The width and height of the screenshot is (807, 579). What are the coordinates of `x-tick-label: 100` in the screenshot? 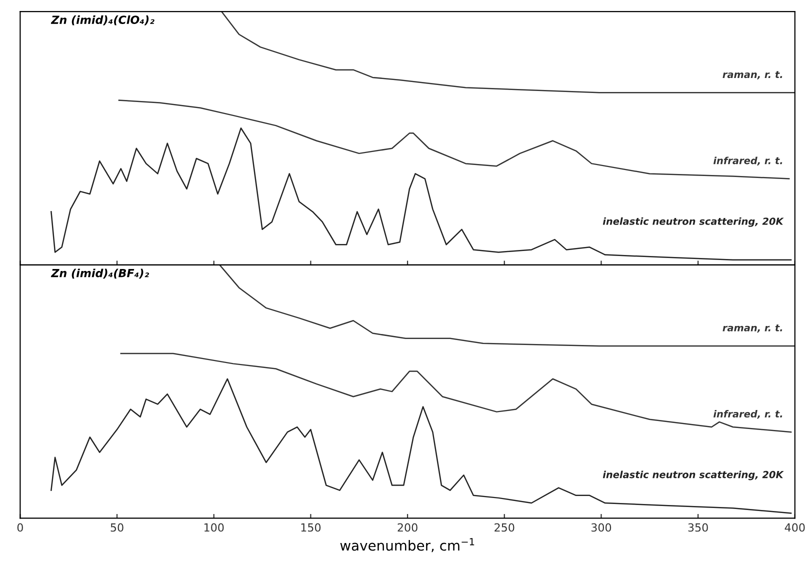 It's located at (214, 527).